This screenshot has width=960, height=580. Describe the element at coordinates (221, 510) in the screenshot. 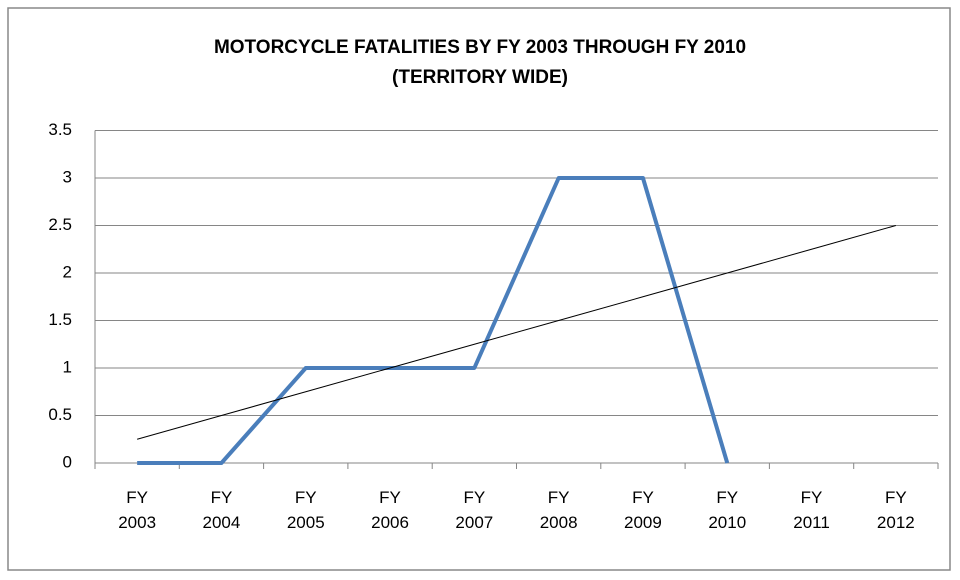

I see `x-tick-label: FY 2004` at that location.